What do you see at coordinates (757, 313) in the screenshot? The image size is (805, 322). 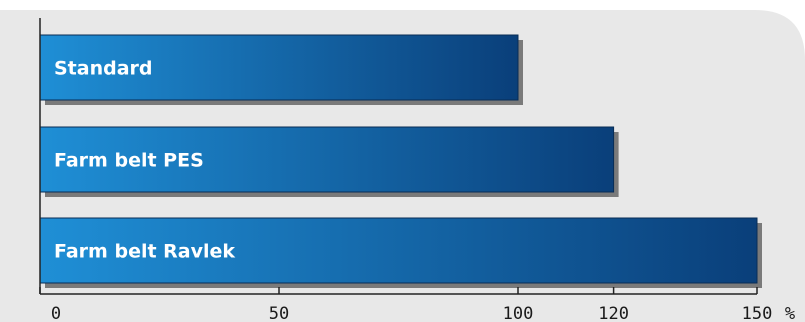 I see `x-tick-label: 150` at bounding box center [757, 313].